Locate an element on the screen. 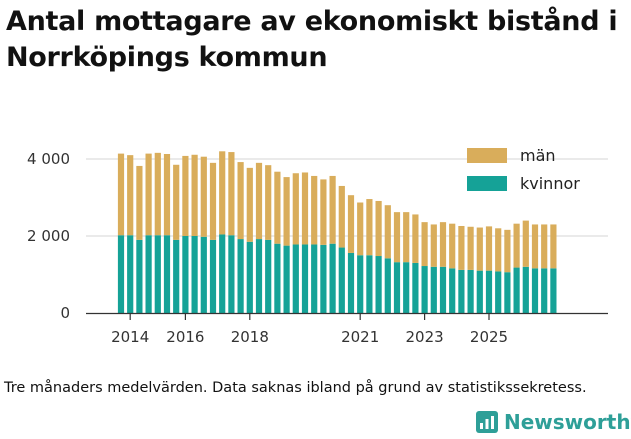 This screenshot has width=631, height=439. x-tick-label: 2025 is located at coordinates (489, 337).